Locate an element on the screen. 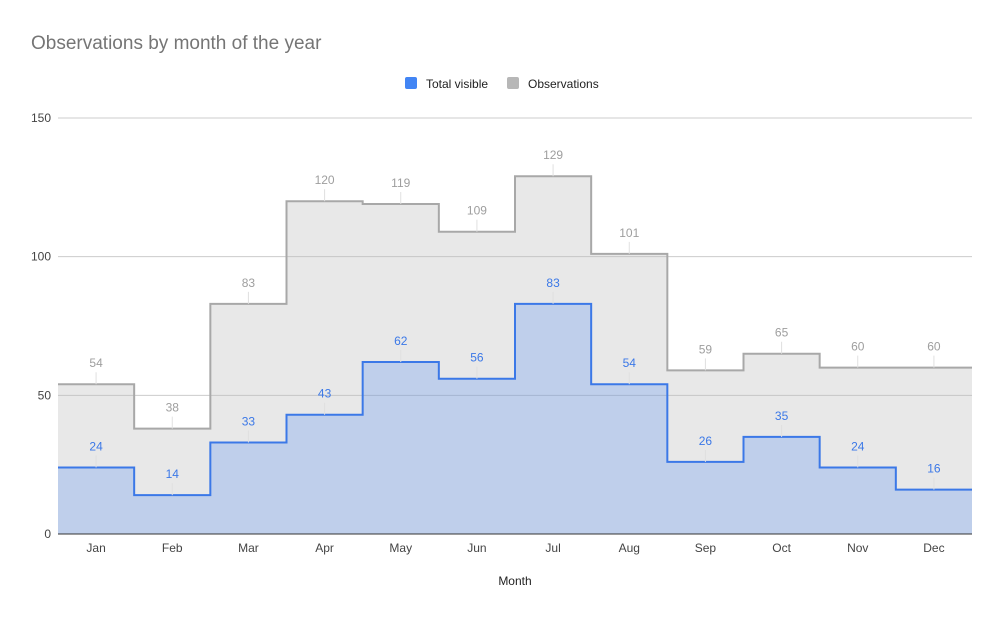  data-label: 65 is located at coordinates (782, 333).